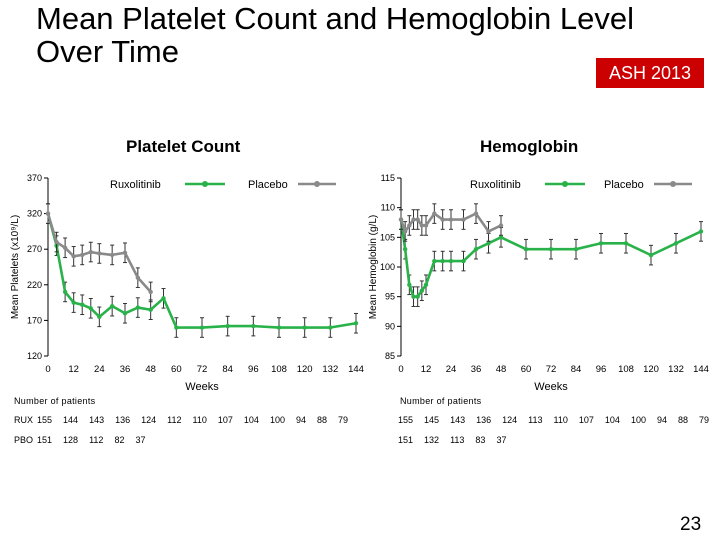 The image size is (720, 540). I want to click on left-rux-row: RUX 155 144 143 136 124 112 110 107 104 100 94 88 79, so click(186, 420).